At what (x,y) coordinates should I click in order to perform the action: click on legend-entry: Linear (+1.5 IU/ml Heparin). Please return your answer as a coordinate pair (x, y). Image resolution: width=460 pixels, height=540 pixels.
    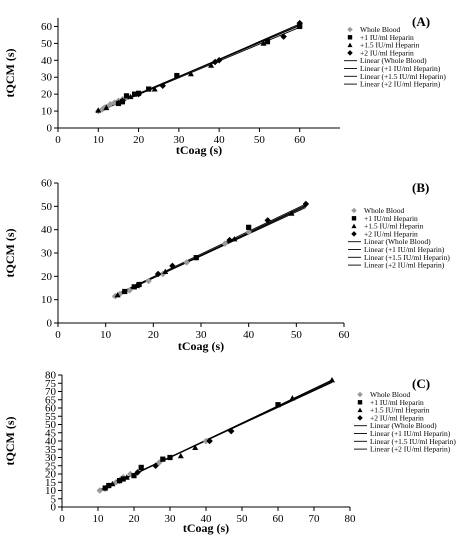
    Looking at the image, I should click on (413, 441).